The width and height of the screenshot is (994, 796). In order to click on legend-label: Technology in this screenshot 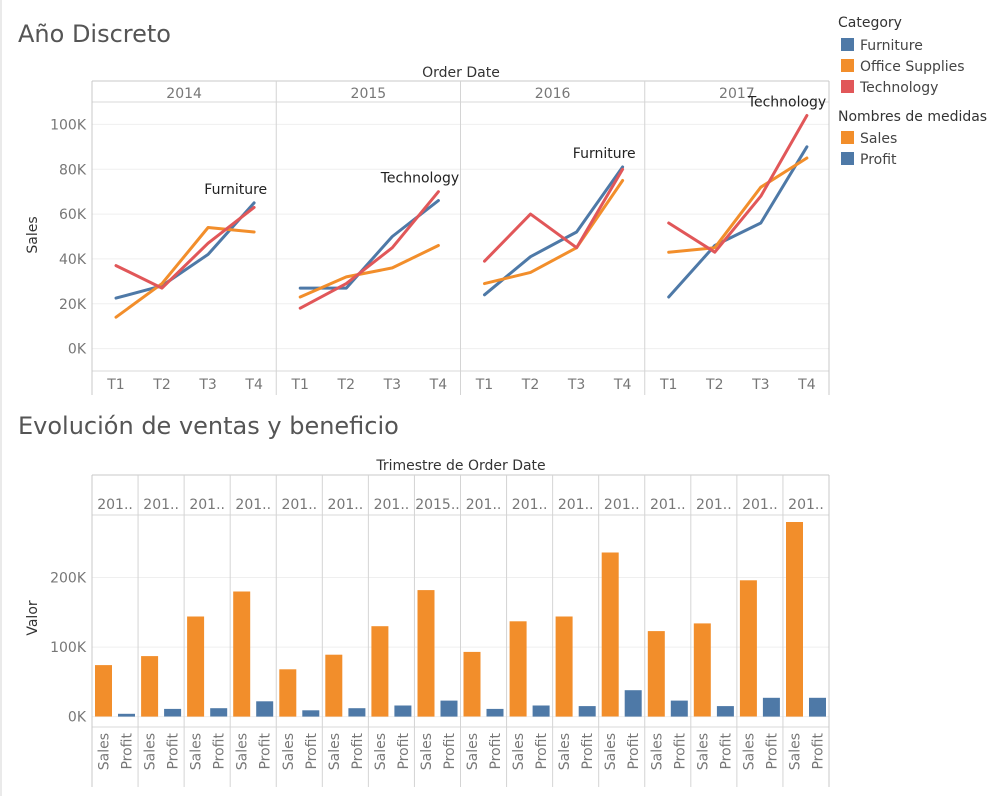, I will do `click(898, 88)`.